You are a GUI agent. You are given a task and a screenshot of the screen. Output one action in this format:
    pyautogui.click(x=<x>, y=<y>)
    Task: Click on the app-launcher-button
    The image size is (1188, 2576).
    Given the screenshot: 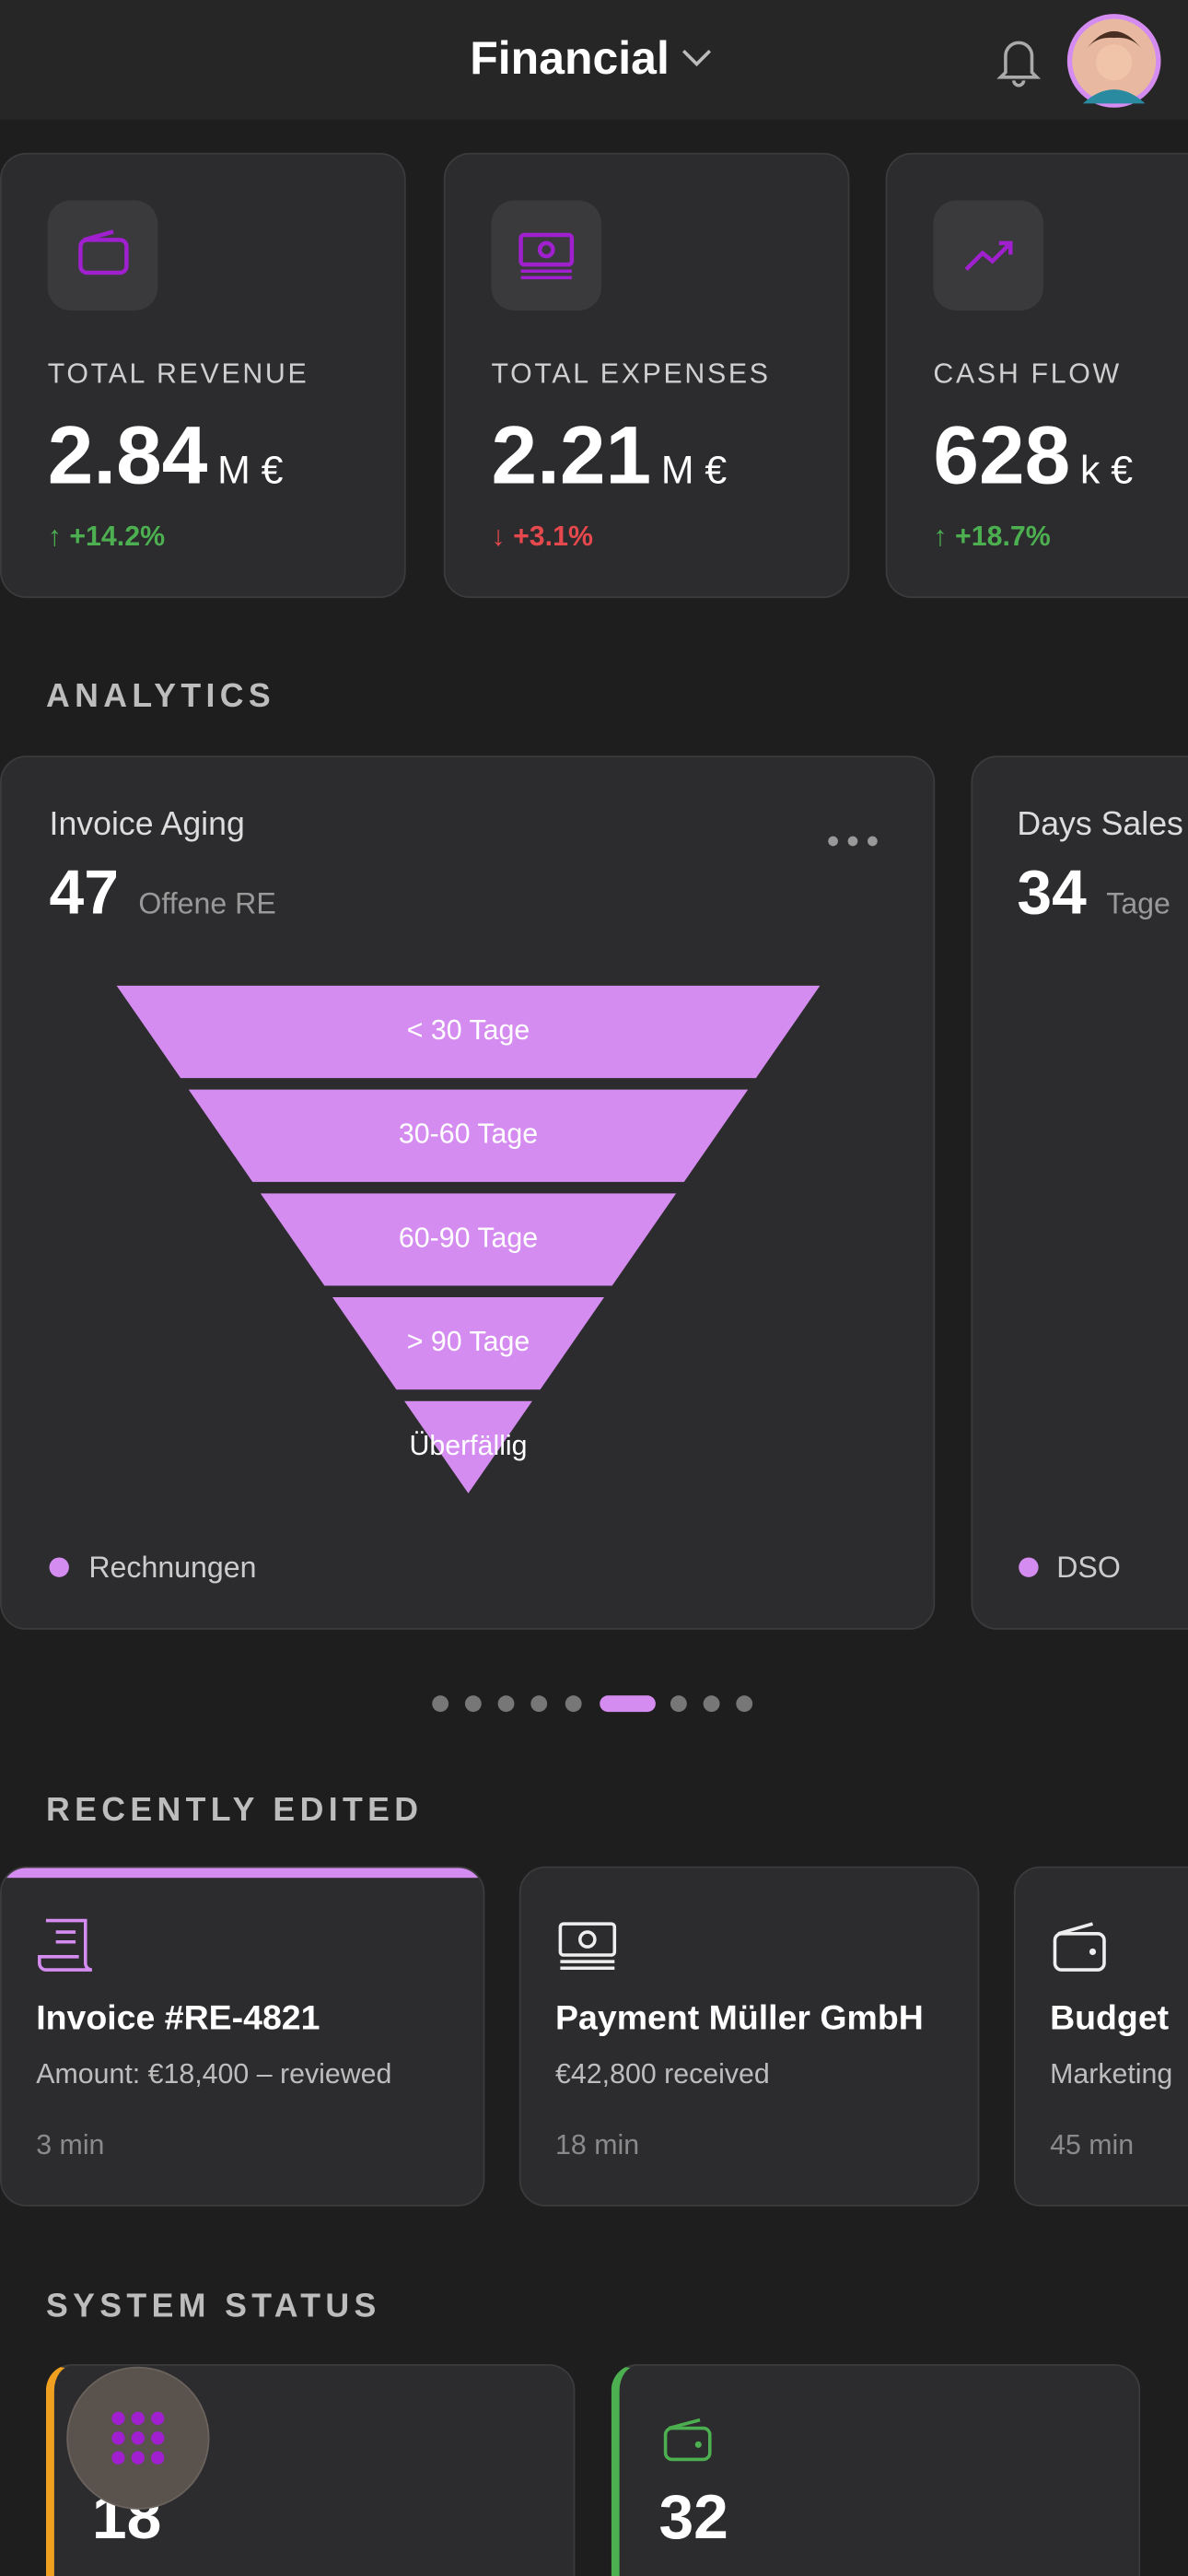 What is the action you would take?
    pyautogui.click(x=139, y=2439)
    